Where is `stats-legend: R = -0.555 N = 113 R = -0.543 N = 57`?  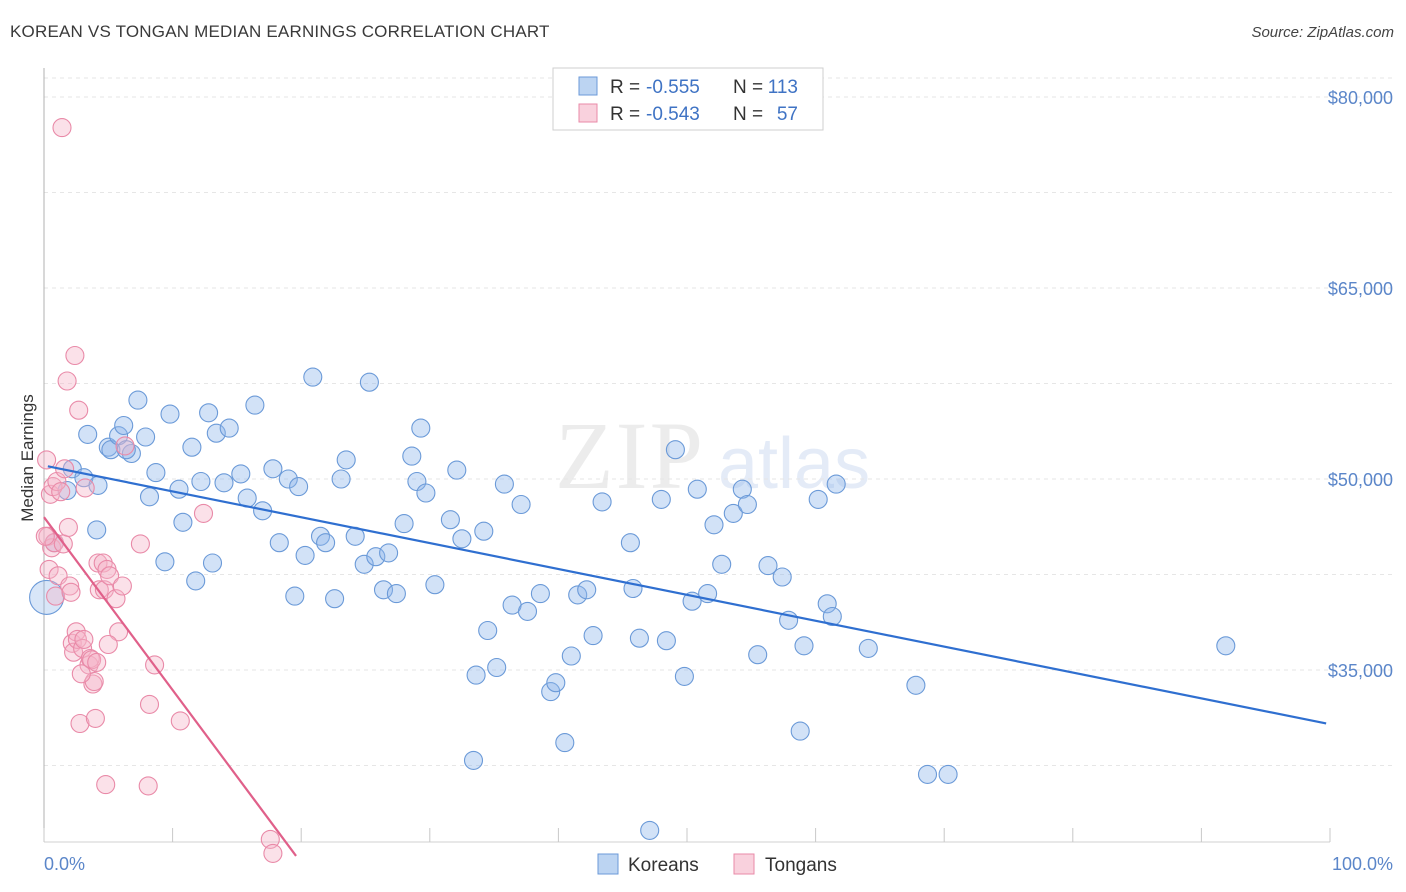
stats-legend: R = -0.555 N = 113 R = -0.543 N = 57 is located at coordinates (688, 99).